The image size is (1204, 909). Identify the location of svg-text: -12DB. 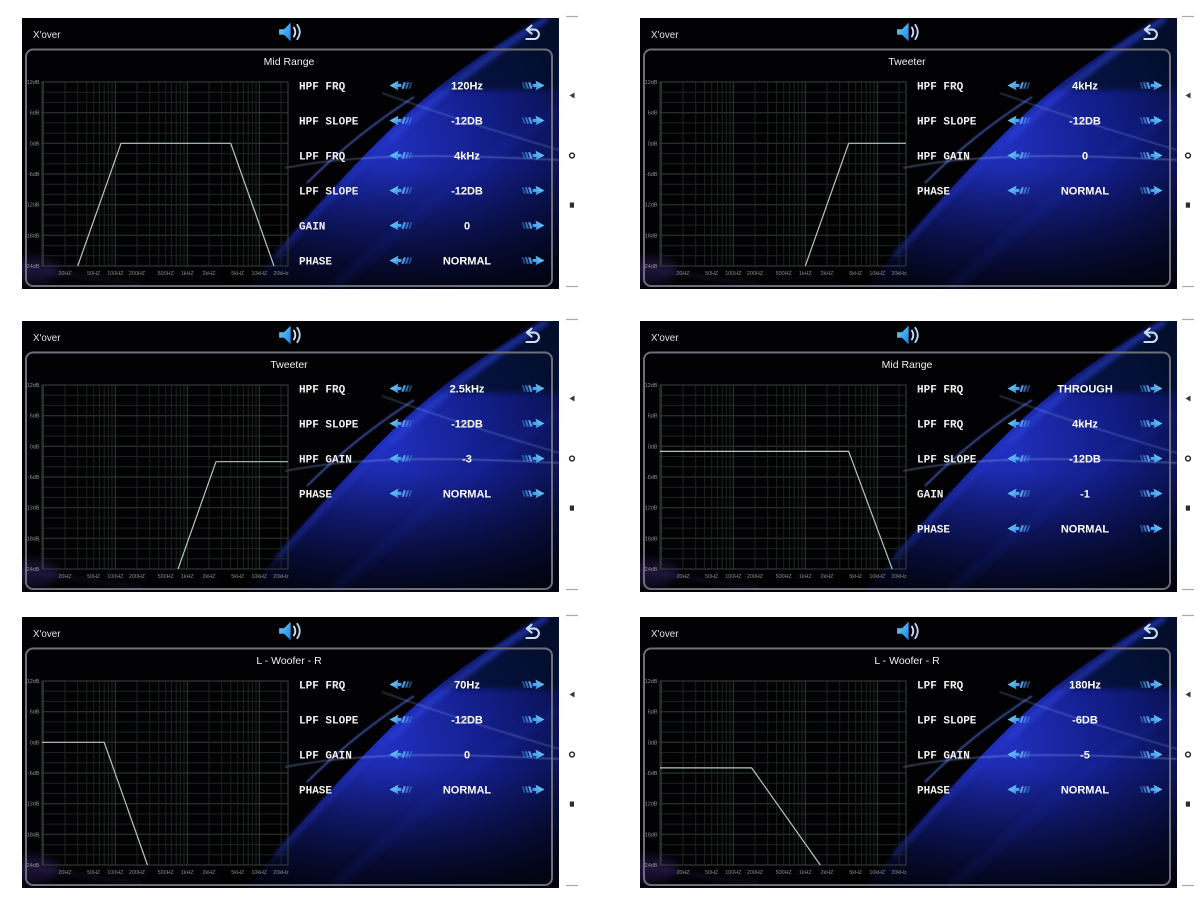
(467, 192).